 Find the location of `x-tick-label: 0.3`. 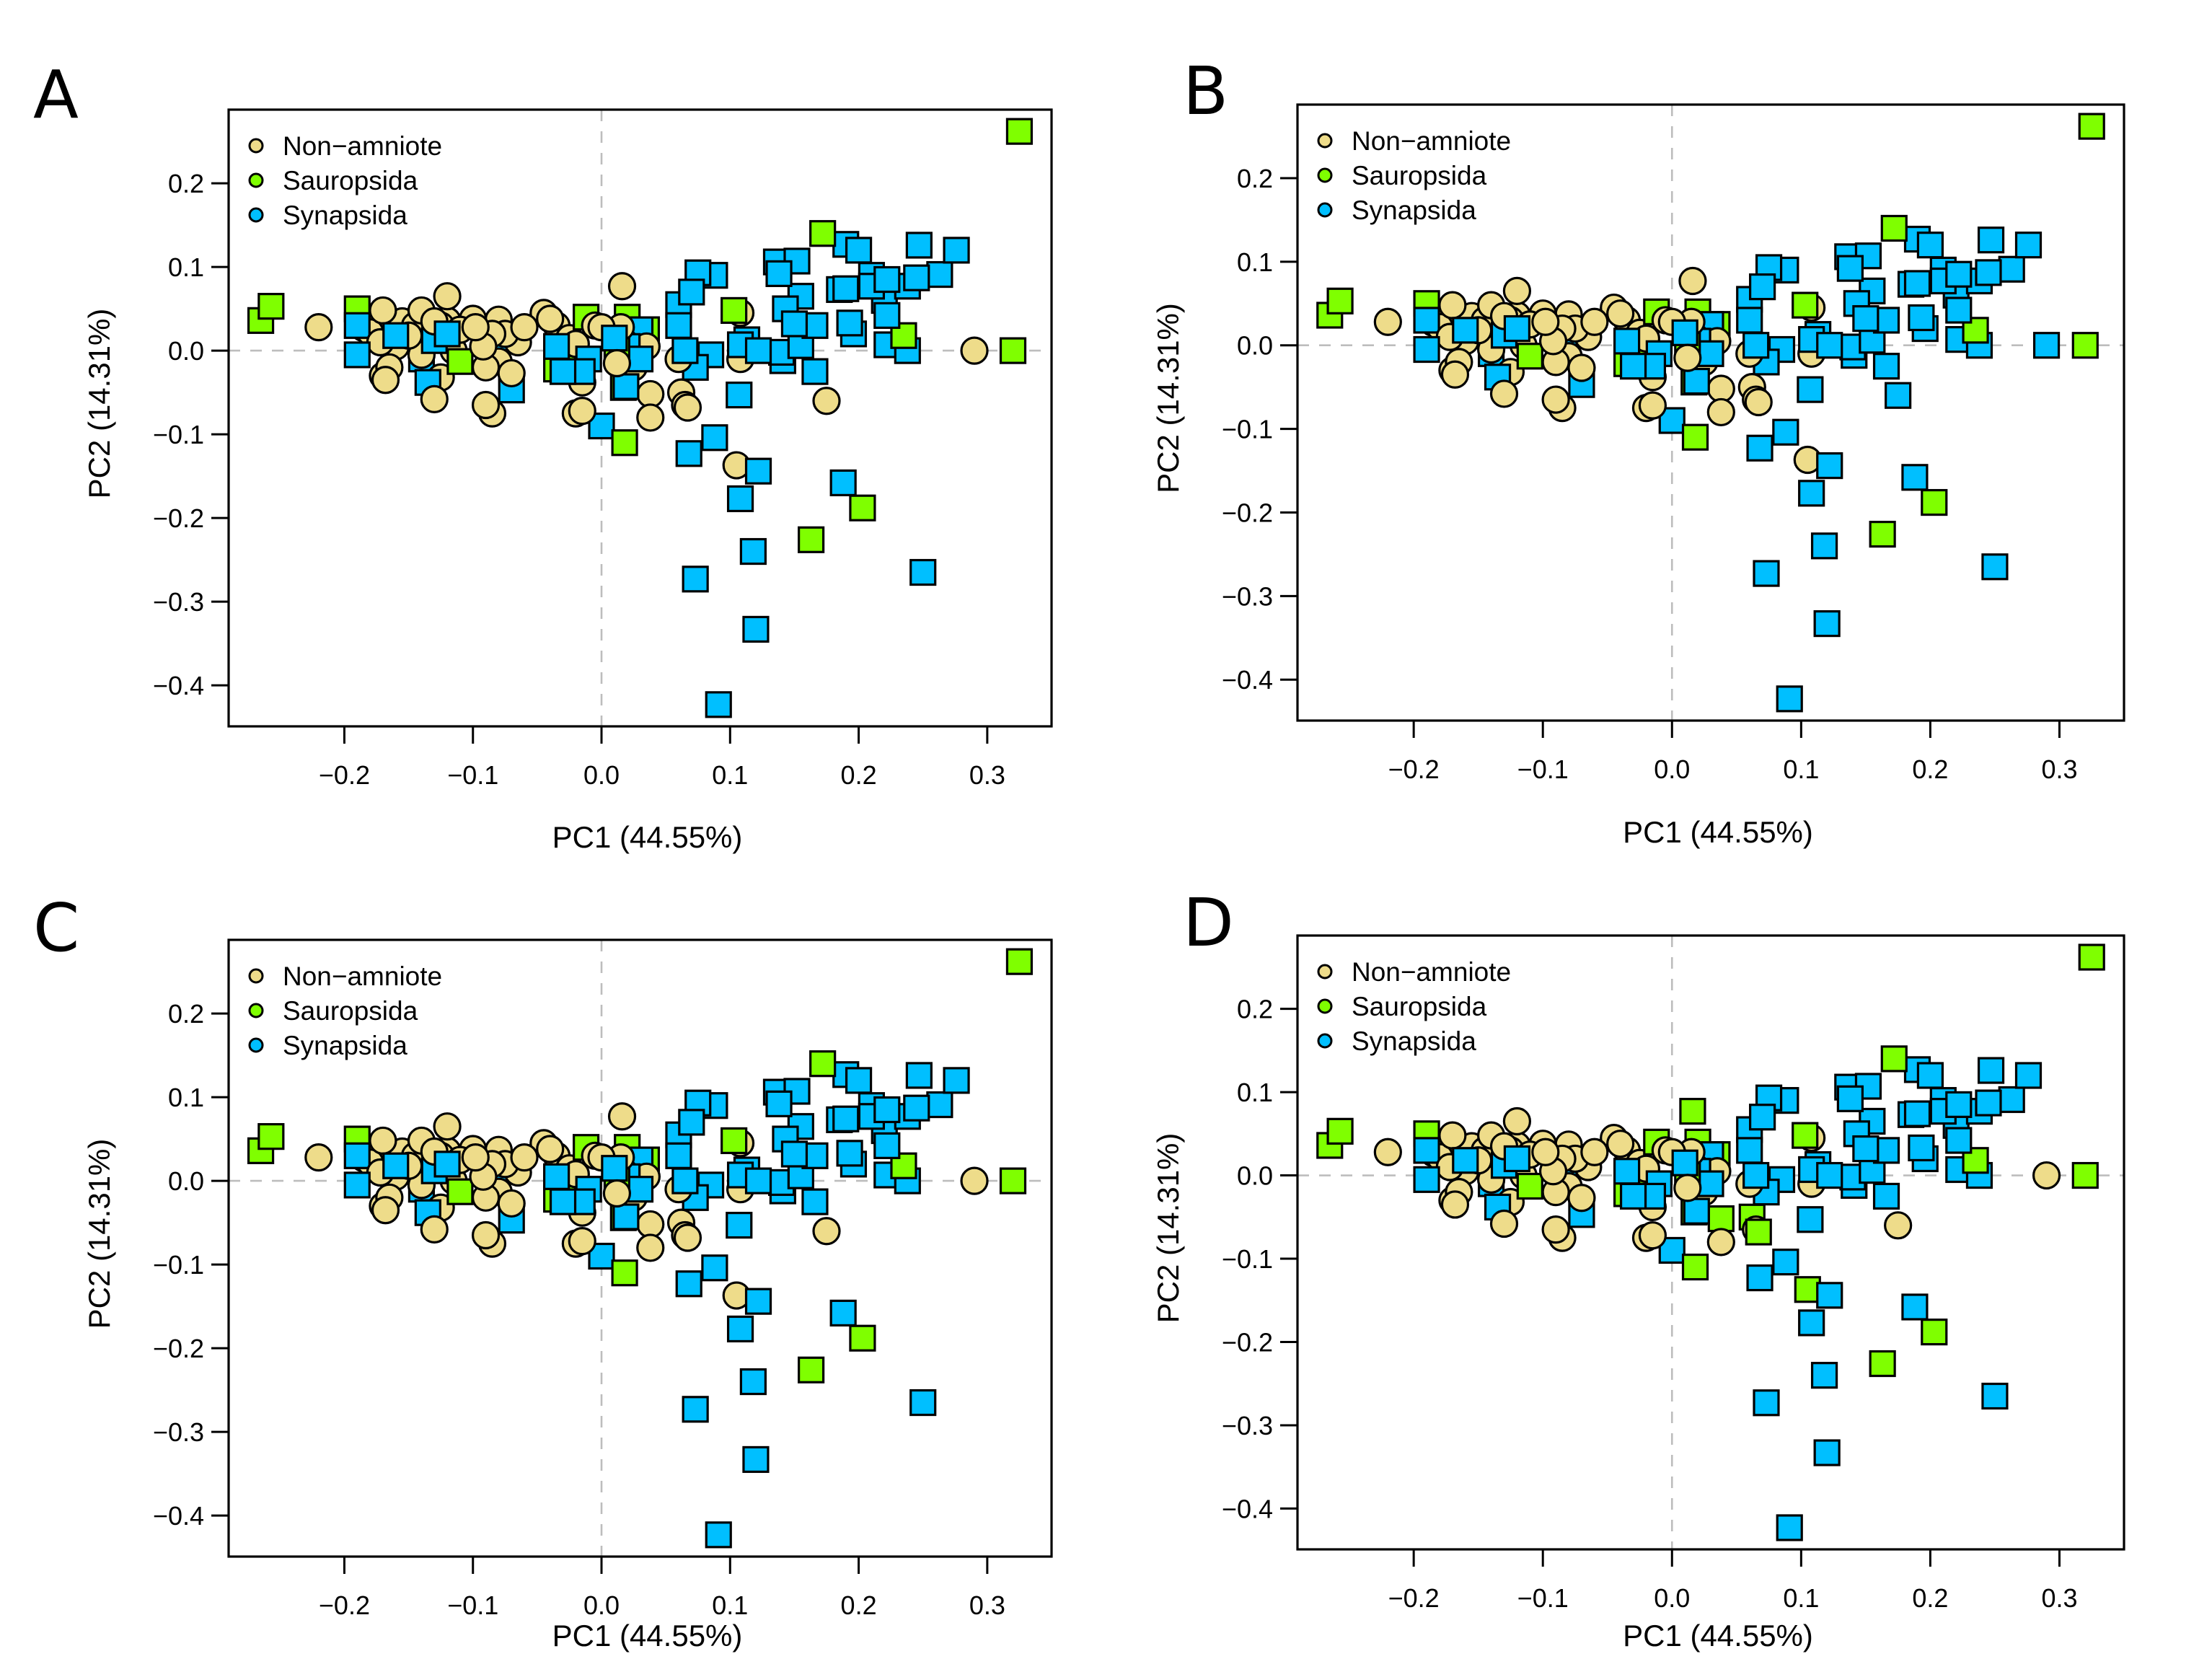

x-tick-label: 0.3 is located at coordinates (2059, 769).